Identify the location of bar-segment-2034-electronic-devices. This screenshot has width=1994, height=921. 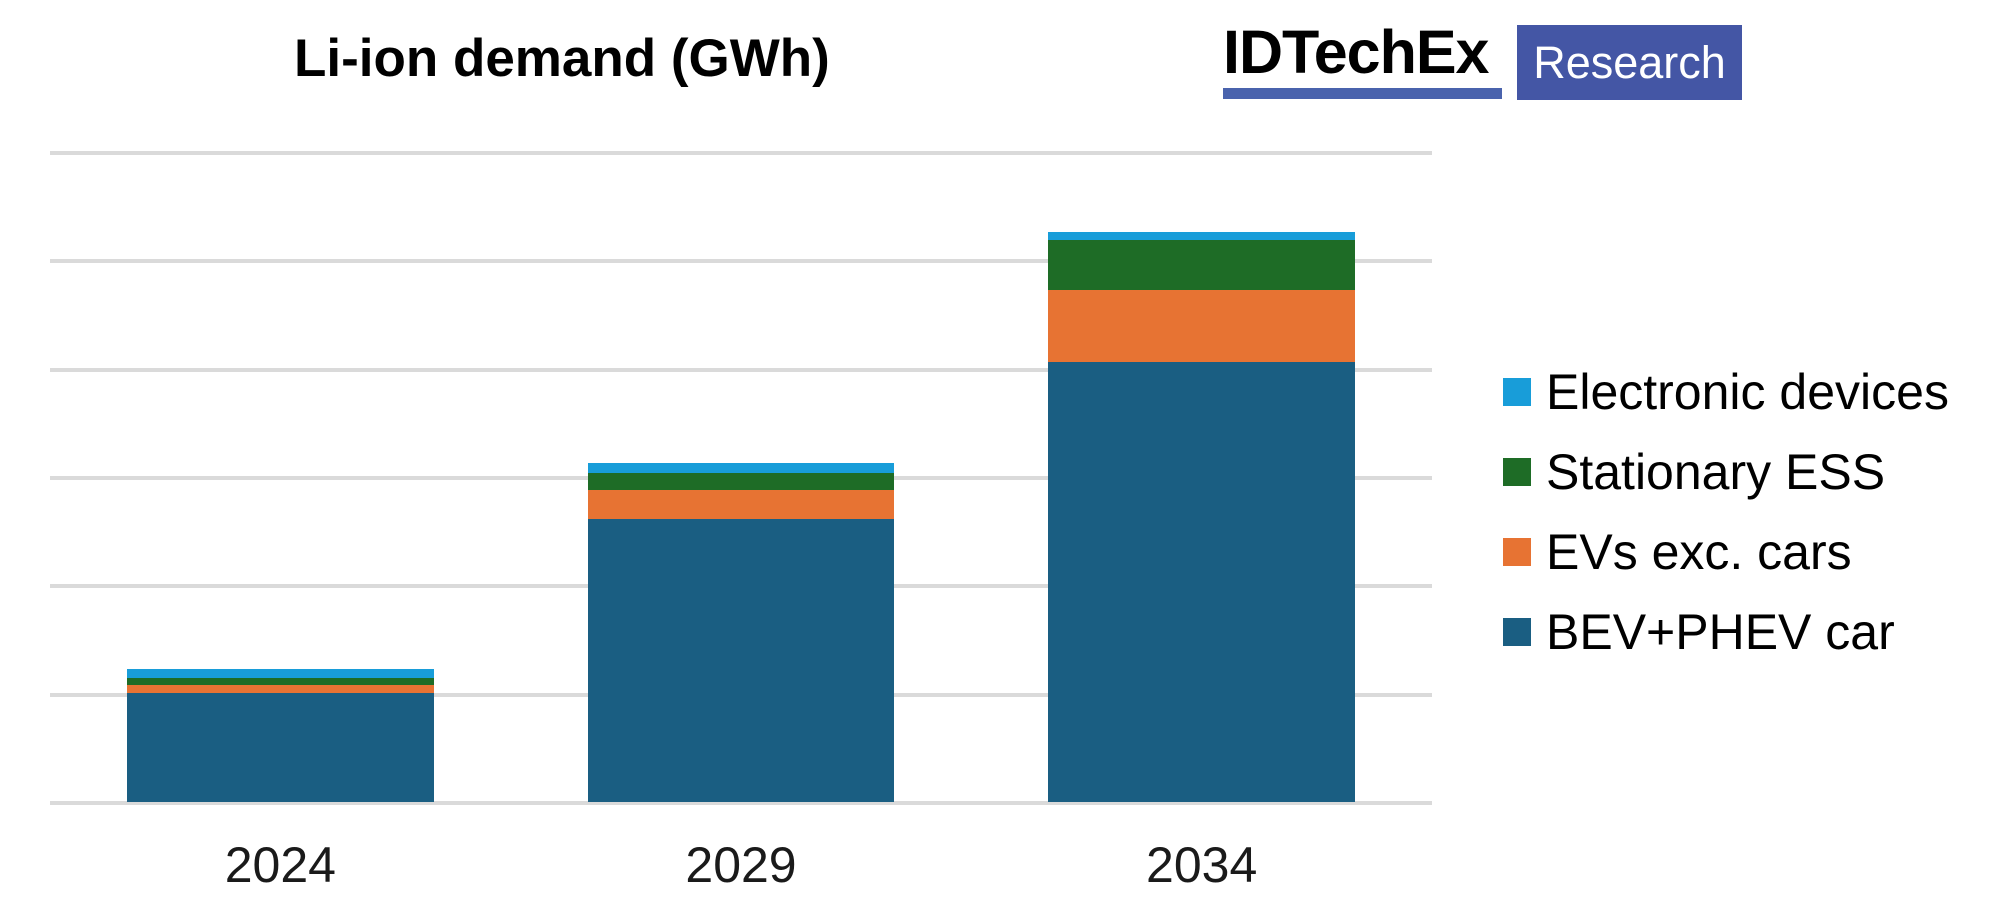
(1202, 235).